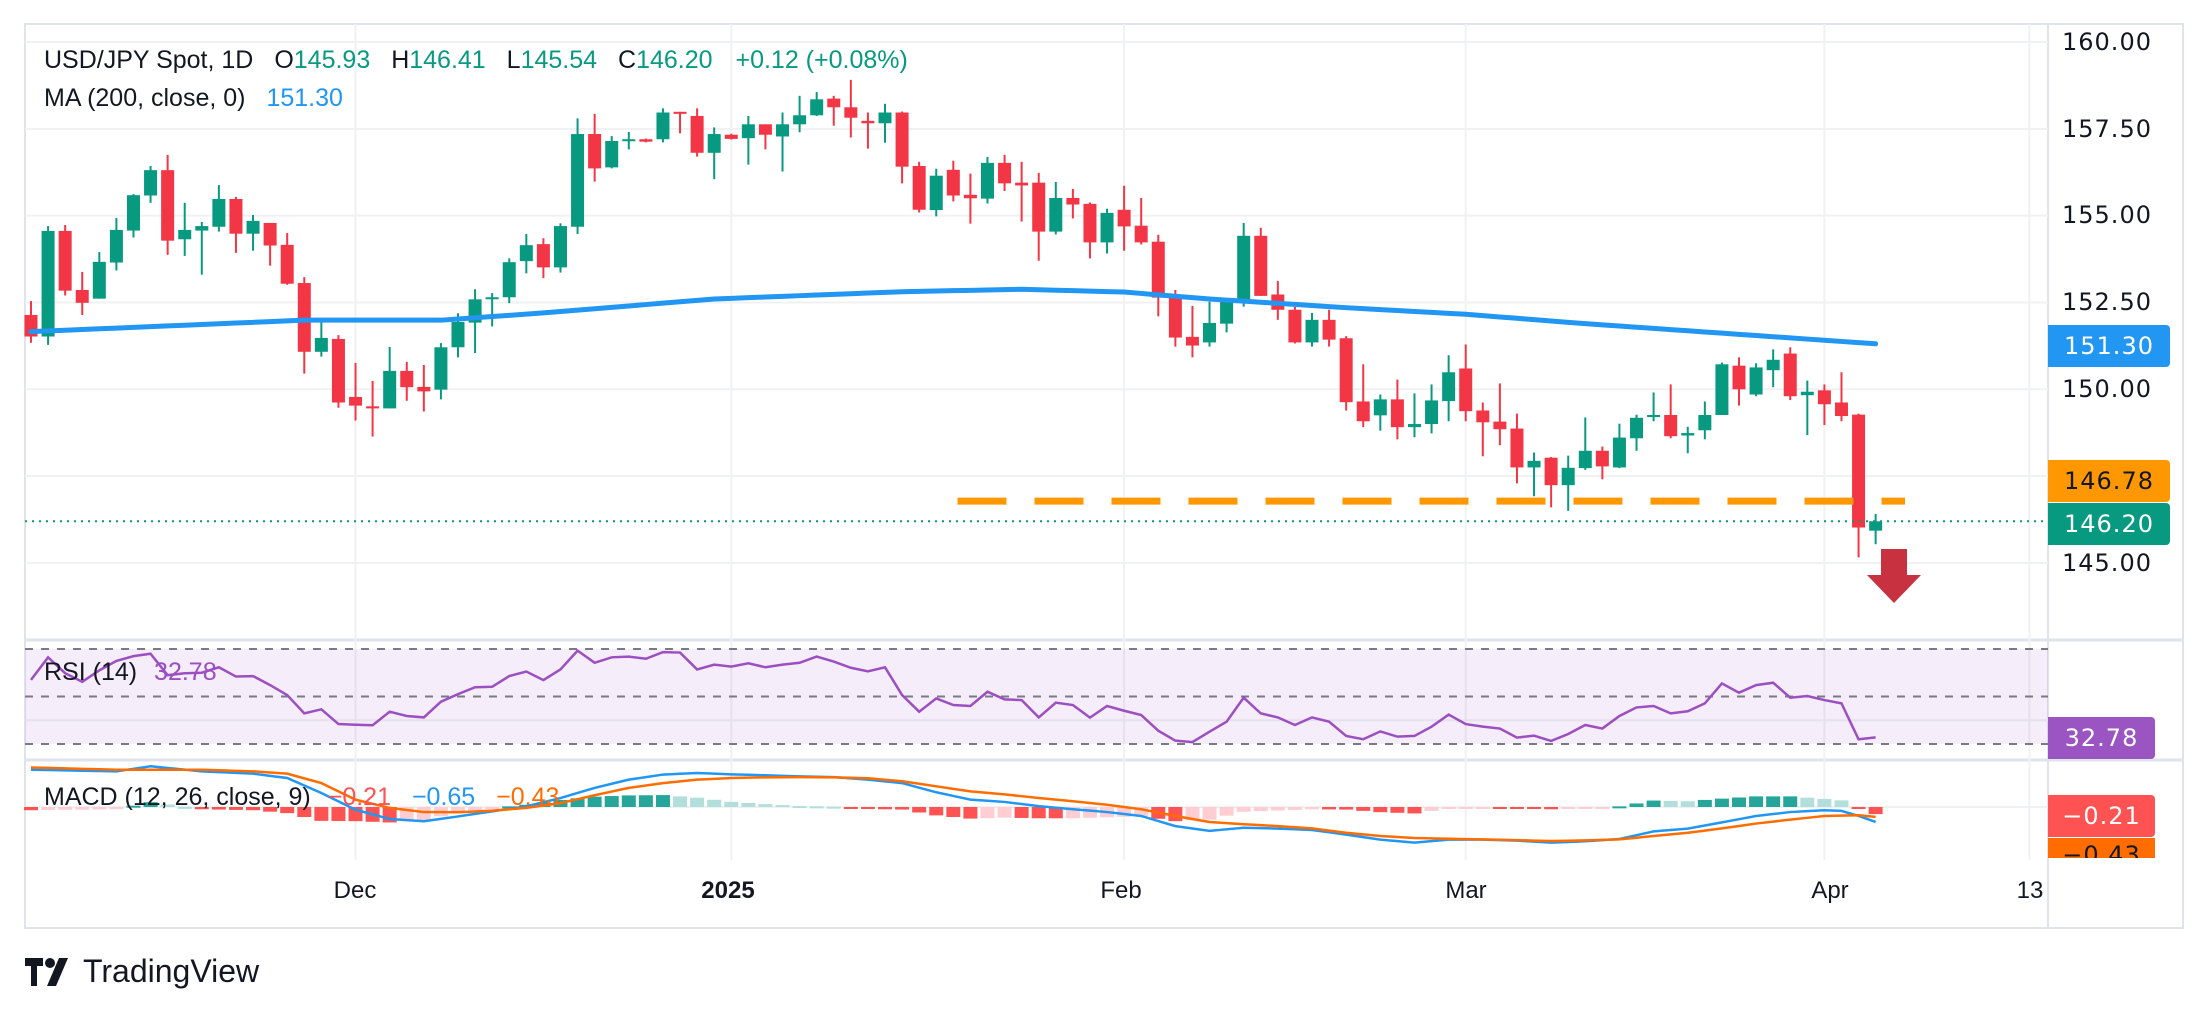 The width and height of the screenshot is (2208, 1012). Describe the element at coordinates (2109, 524) in the screenshot. I see `last-price-badge: 146.20` at that location.